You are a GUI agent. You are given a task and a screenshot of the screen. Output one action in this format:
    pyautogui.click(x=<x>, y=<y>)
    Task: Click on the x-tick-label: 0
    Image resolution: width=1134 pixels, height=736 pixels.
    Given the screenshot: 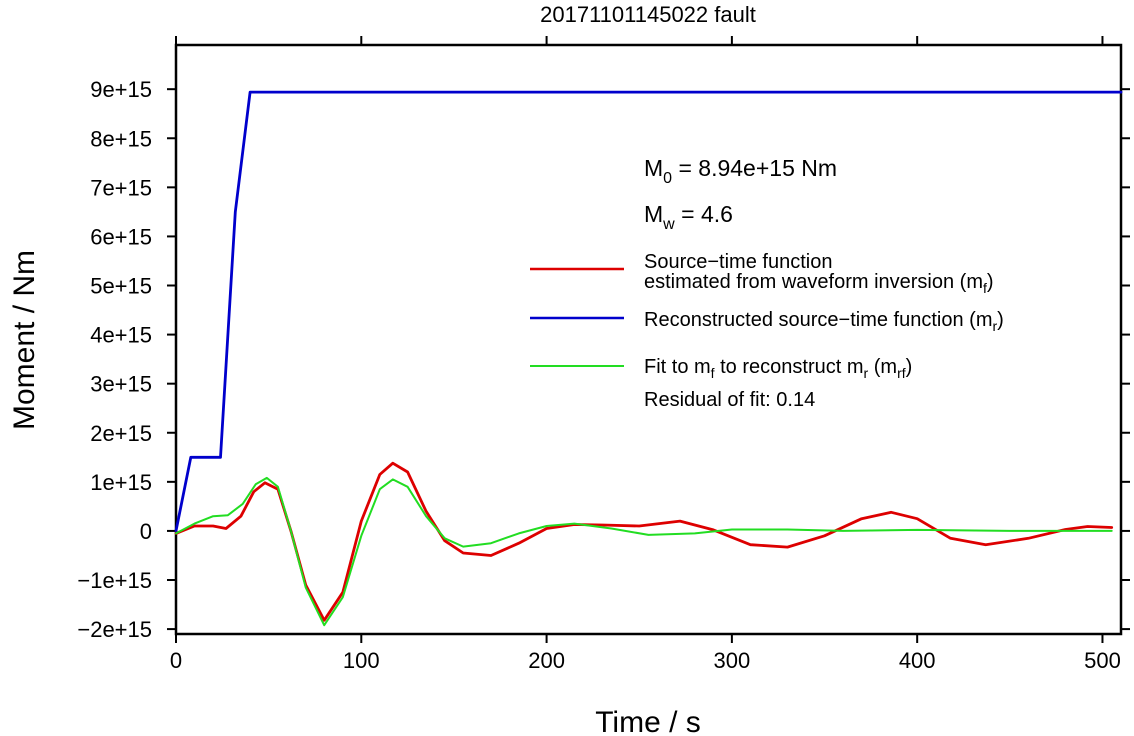 What is the action you would take?
    pyautogui.click(x=176, y=660)
    